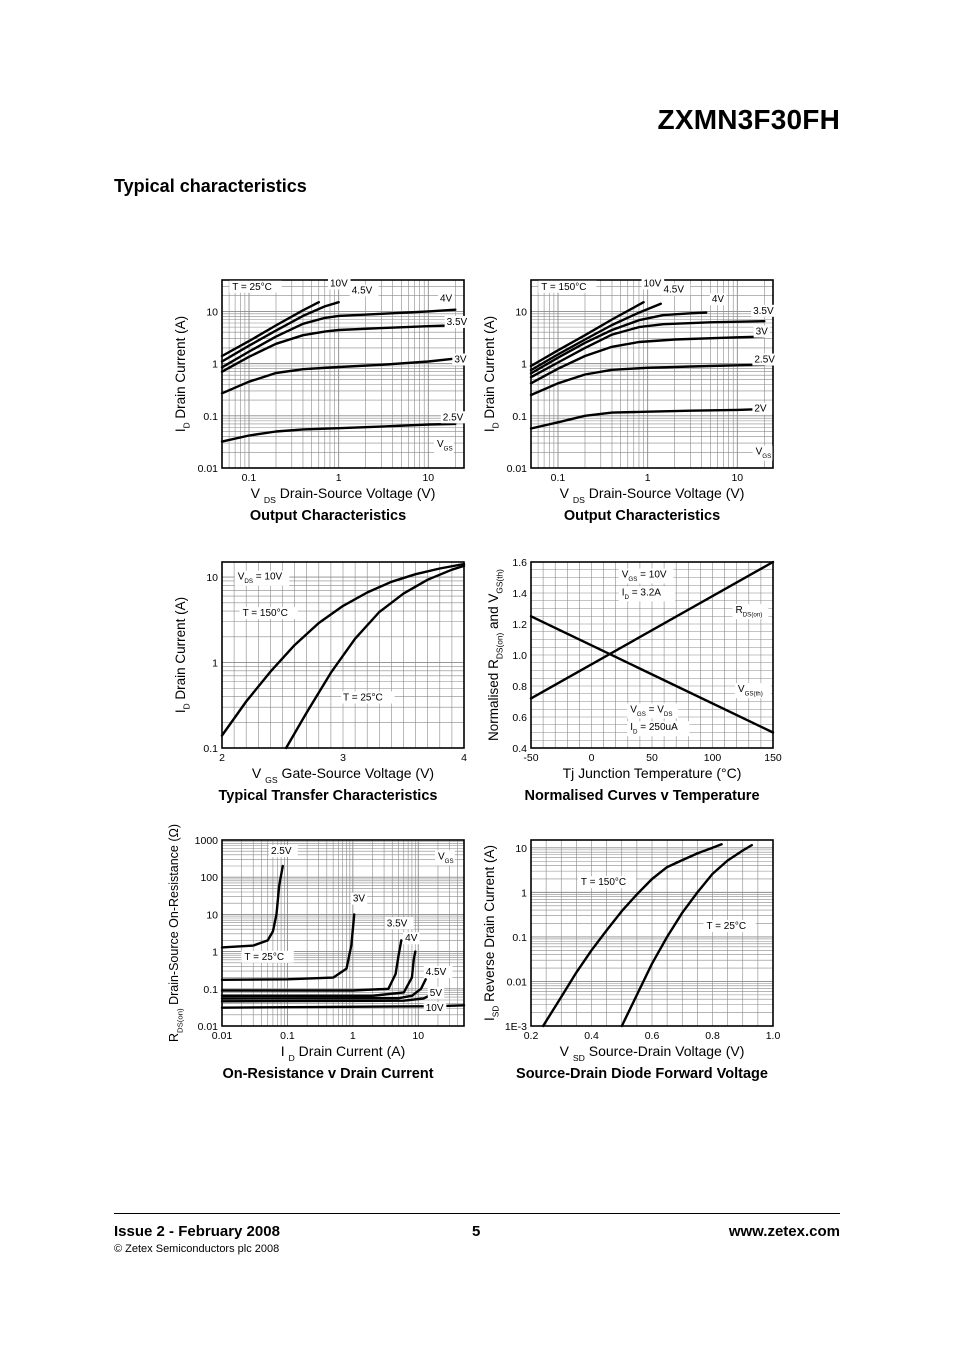  Describe the element at coordinates (519, 656) in the screenshot. I see `y-tick-label: 1.0` at that location.